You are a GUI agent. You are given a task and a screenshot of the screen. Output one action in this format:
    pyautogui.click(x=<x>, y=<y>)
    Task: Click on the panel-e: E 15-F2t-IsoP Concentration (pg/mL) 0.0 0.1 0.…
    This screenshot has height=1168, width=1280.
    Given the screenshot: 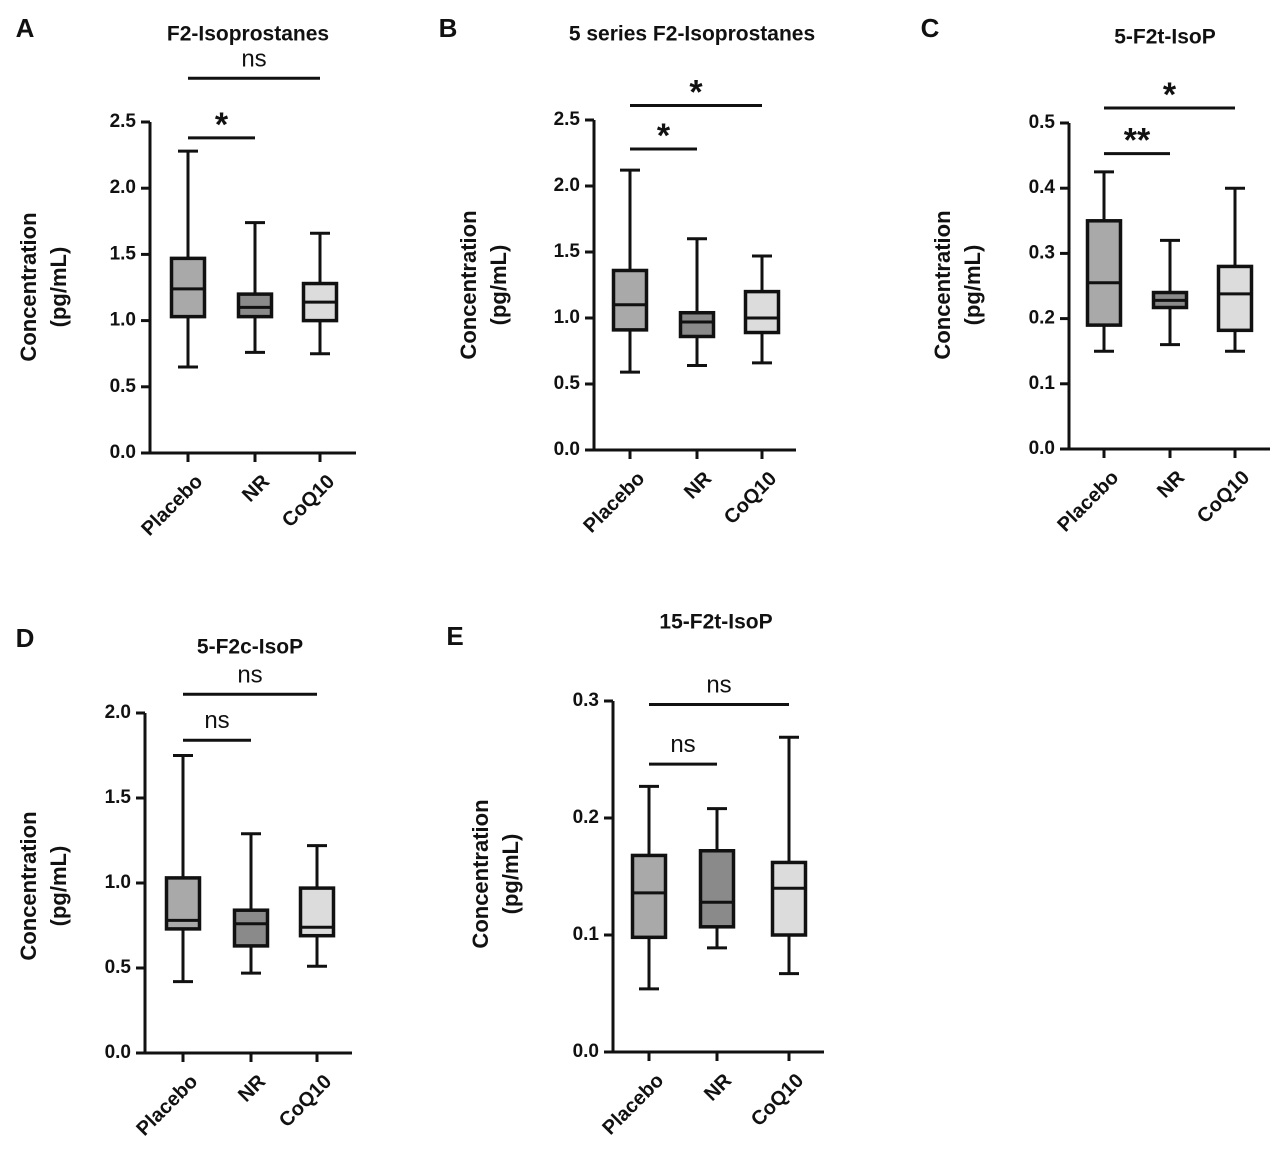 What is the action you would take?
    pyautogui.click(x=635, y=875)
    